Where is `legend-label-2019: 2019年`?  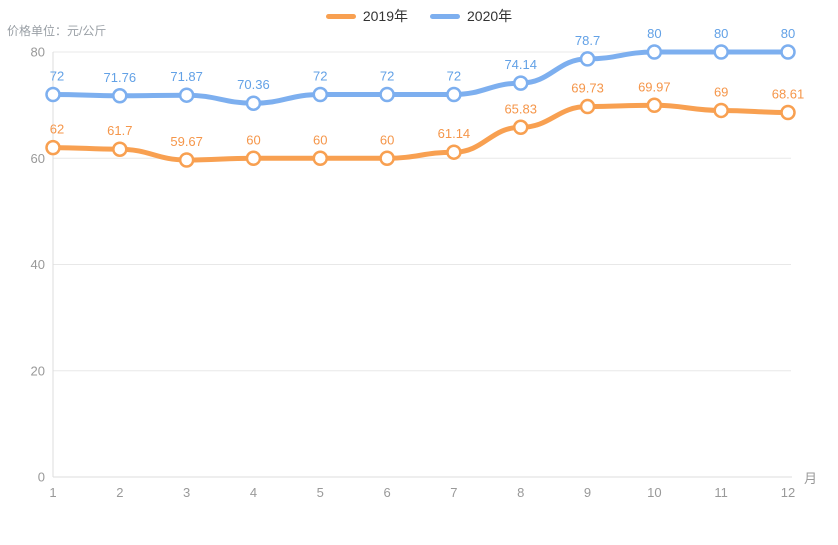
legend-label-2019: 2019年 is located at coordinates (385, 16).